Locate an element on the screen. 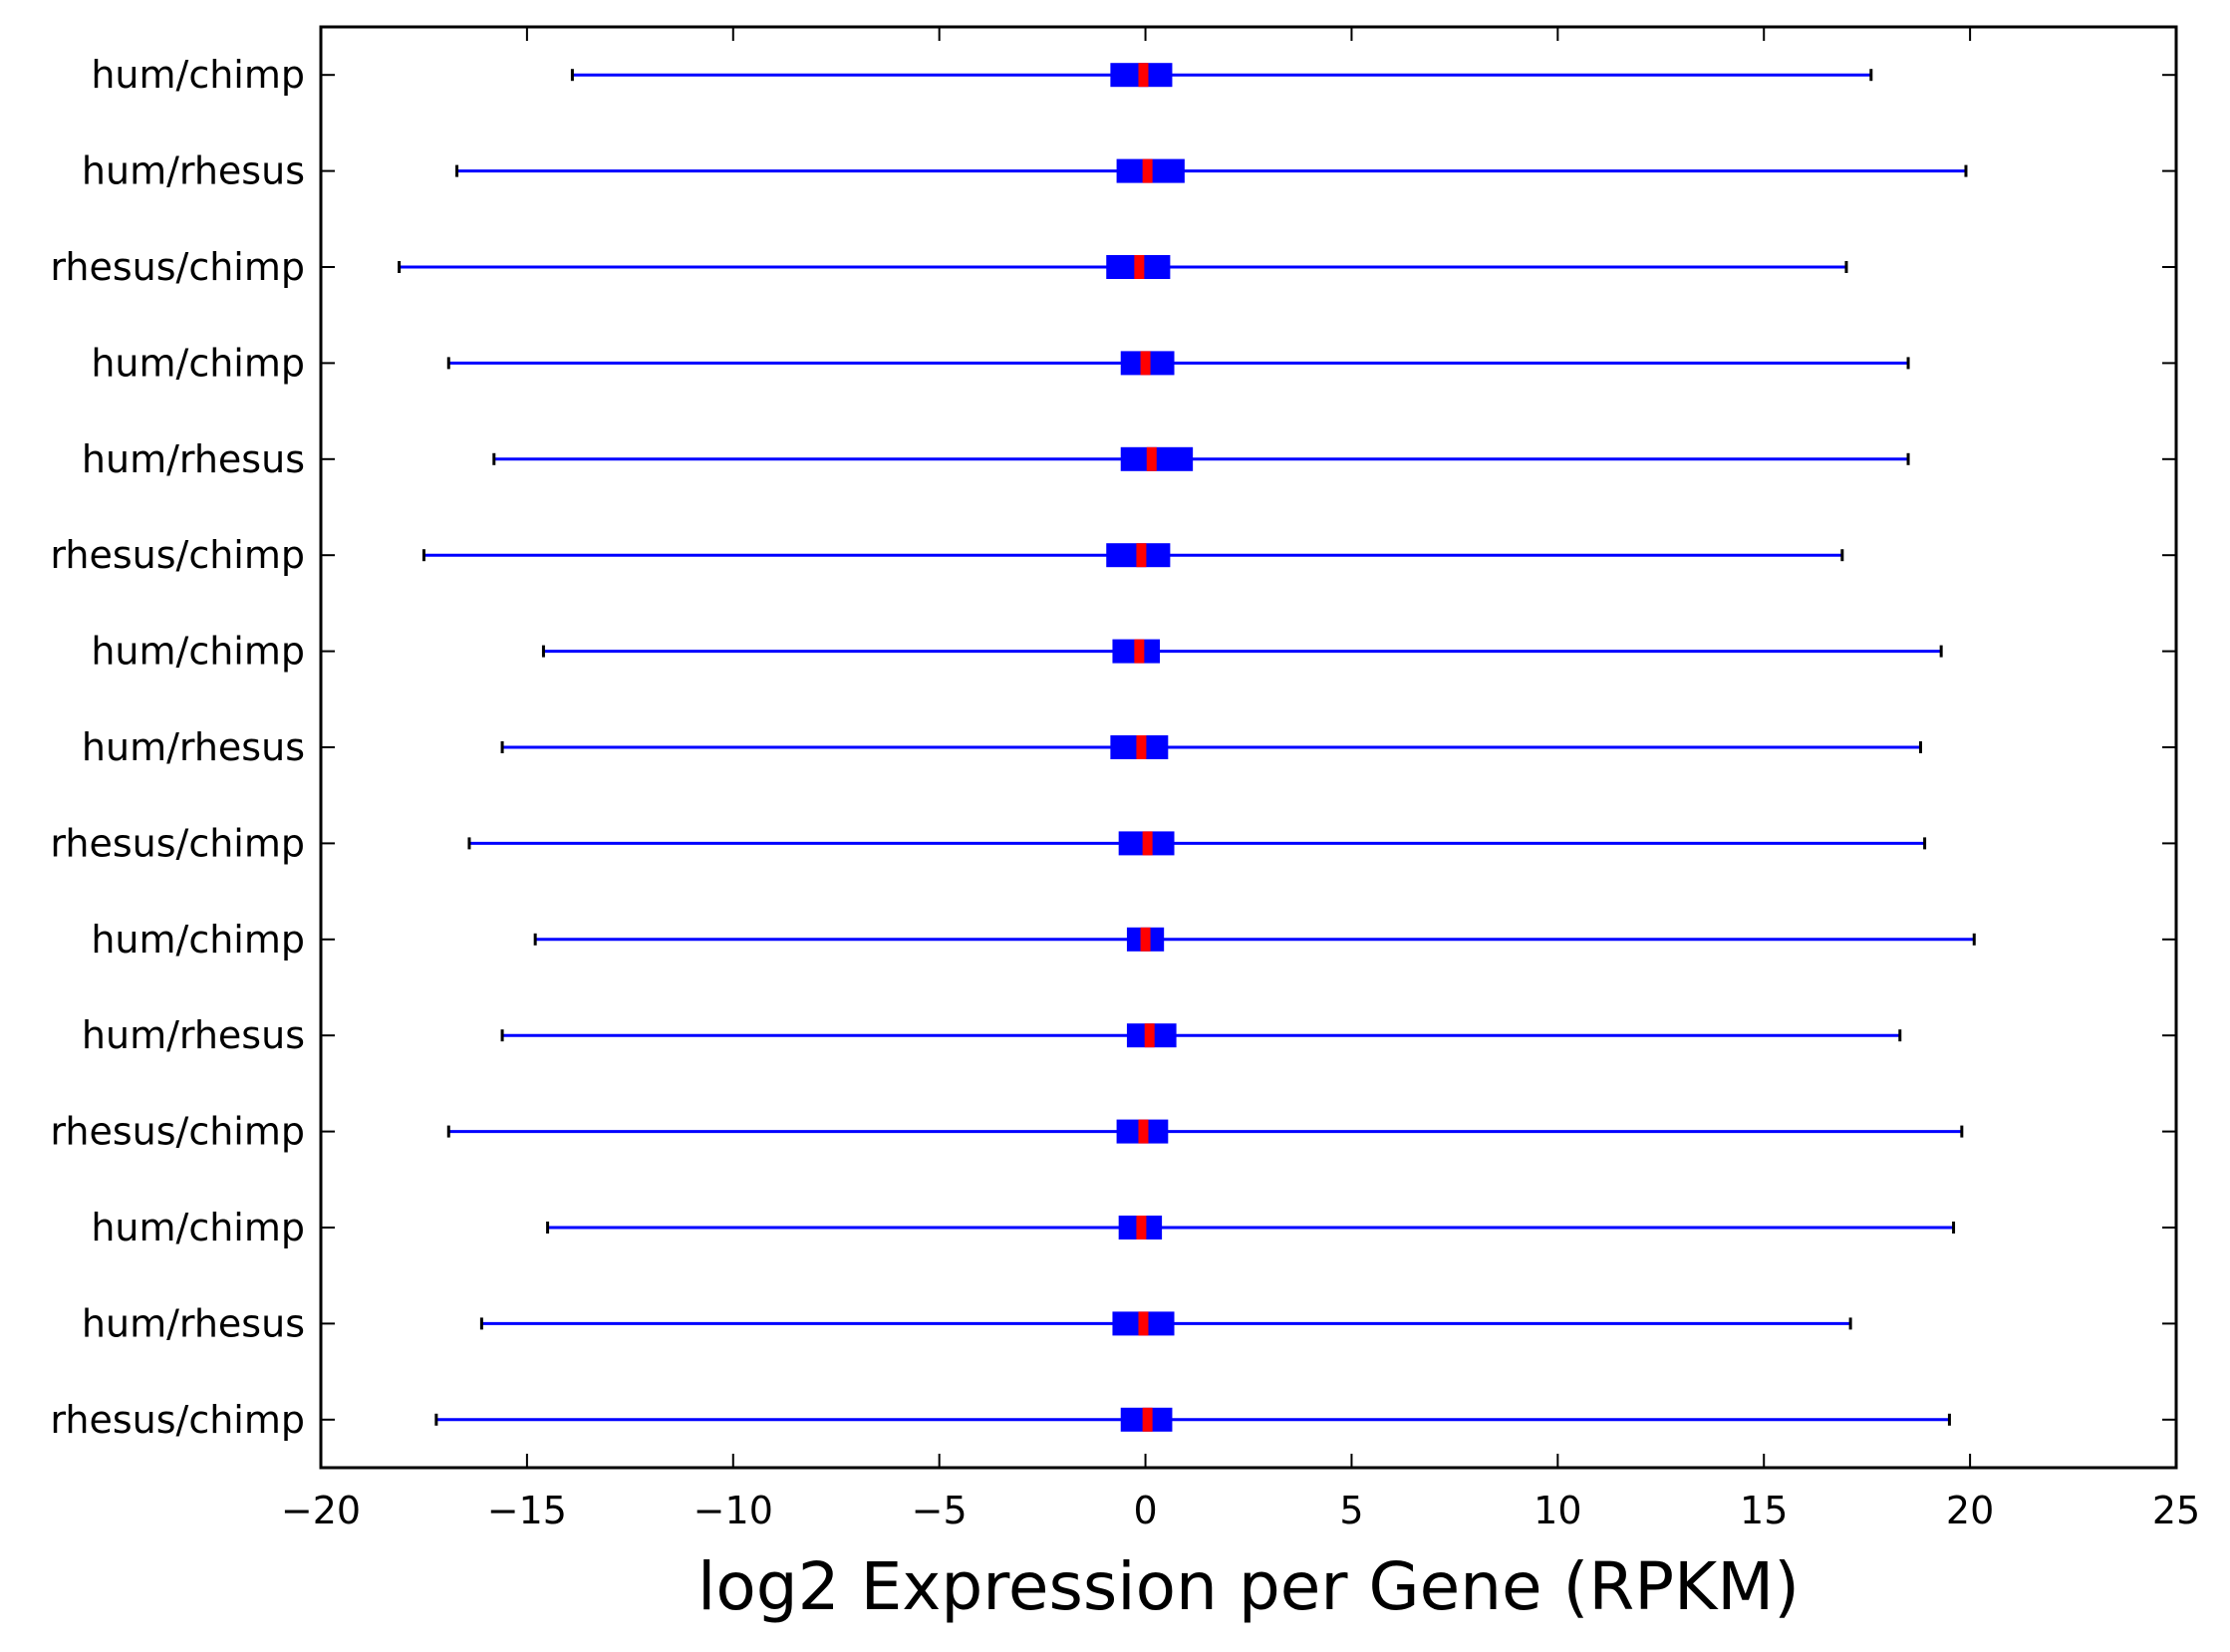 The width and height of the screenshot is (2230, 1652). box-iqr is located at coordinates (1157, 458).